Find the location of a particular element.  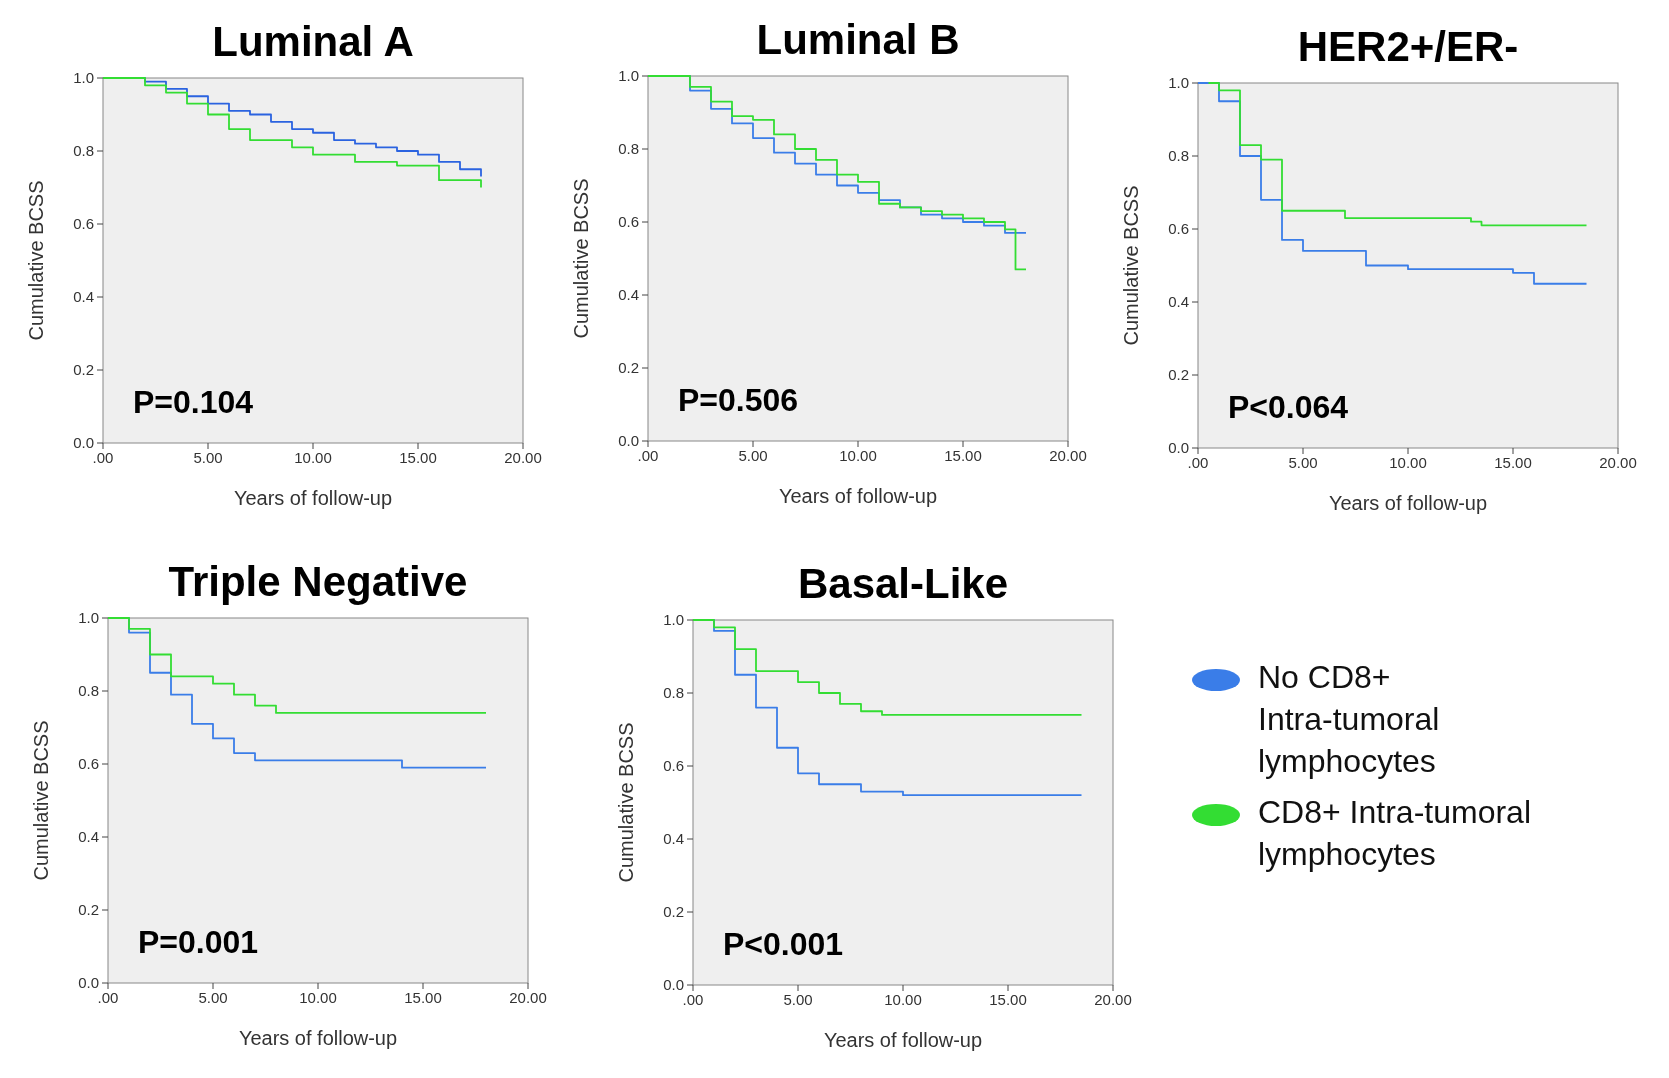

chart-title: HER2+/ER- is located at coordinates (1408, 46).